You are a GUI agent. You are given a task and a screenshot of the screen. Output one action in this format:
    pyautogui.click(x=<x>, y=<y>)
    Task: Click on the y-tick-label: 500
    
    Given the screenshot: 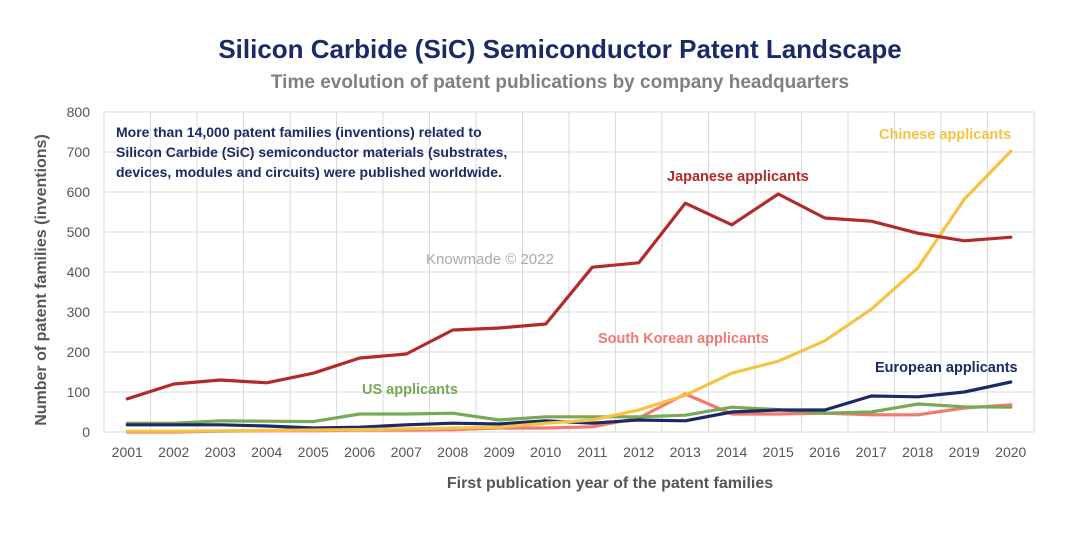 What is the action you would take?
    pyautogui.click(x=79, y=232)
    